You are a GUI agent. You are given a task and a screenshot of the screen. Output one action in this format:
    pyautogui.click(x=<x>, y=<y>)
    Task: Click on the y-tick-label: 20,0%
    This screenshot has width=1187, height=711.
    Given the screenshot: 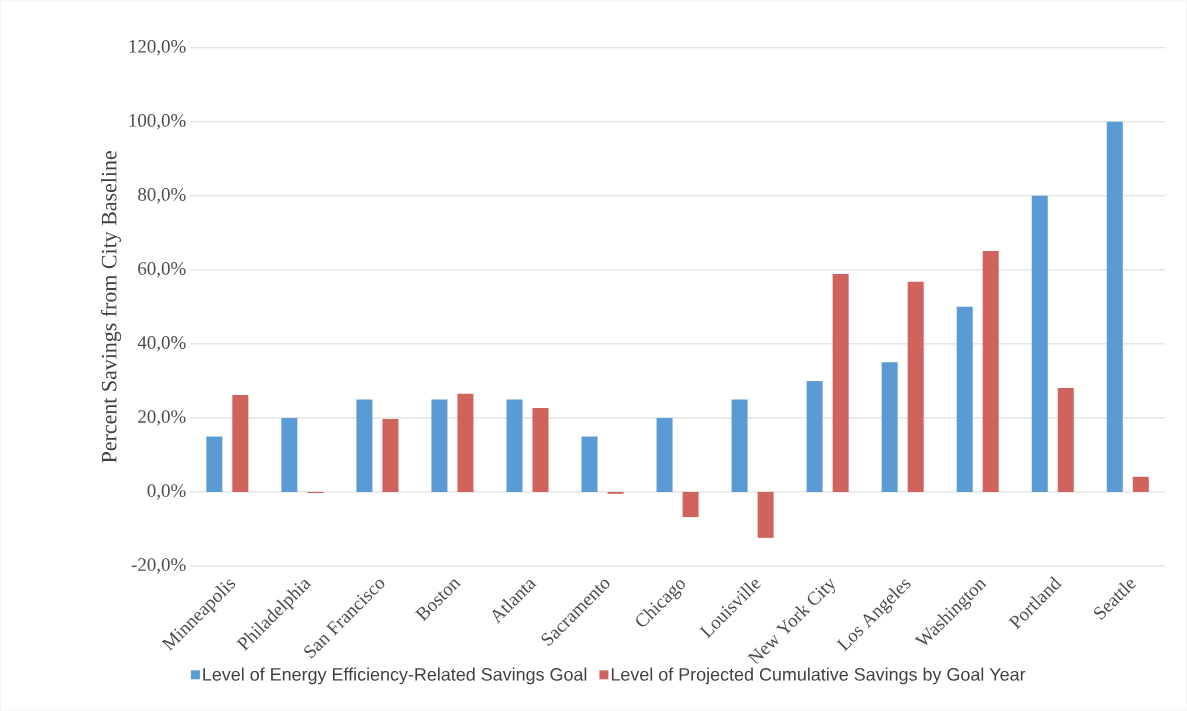 What is the action you would take?
    pyautogui.click(x=162, y=418)
    